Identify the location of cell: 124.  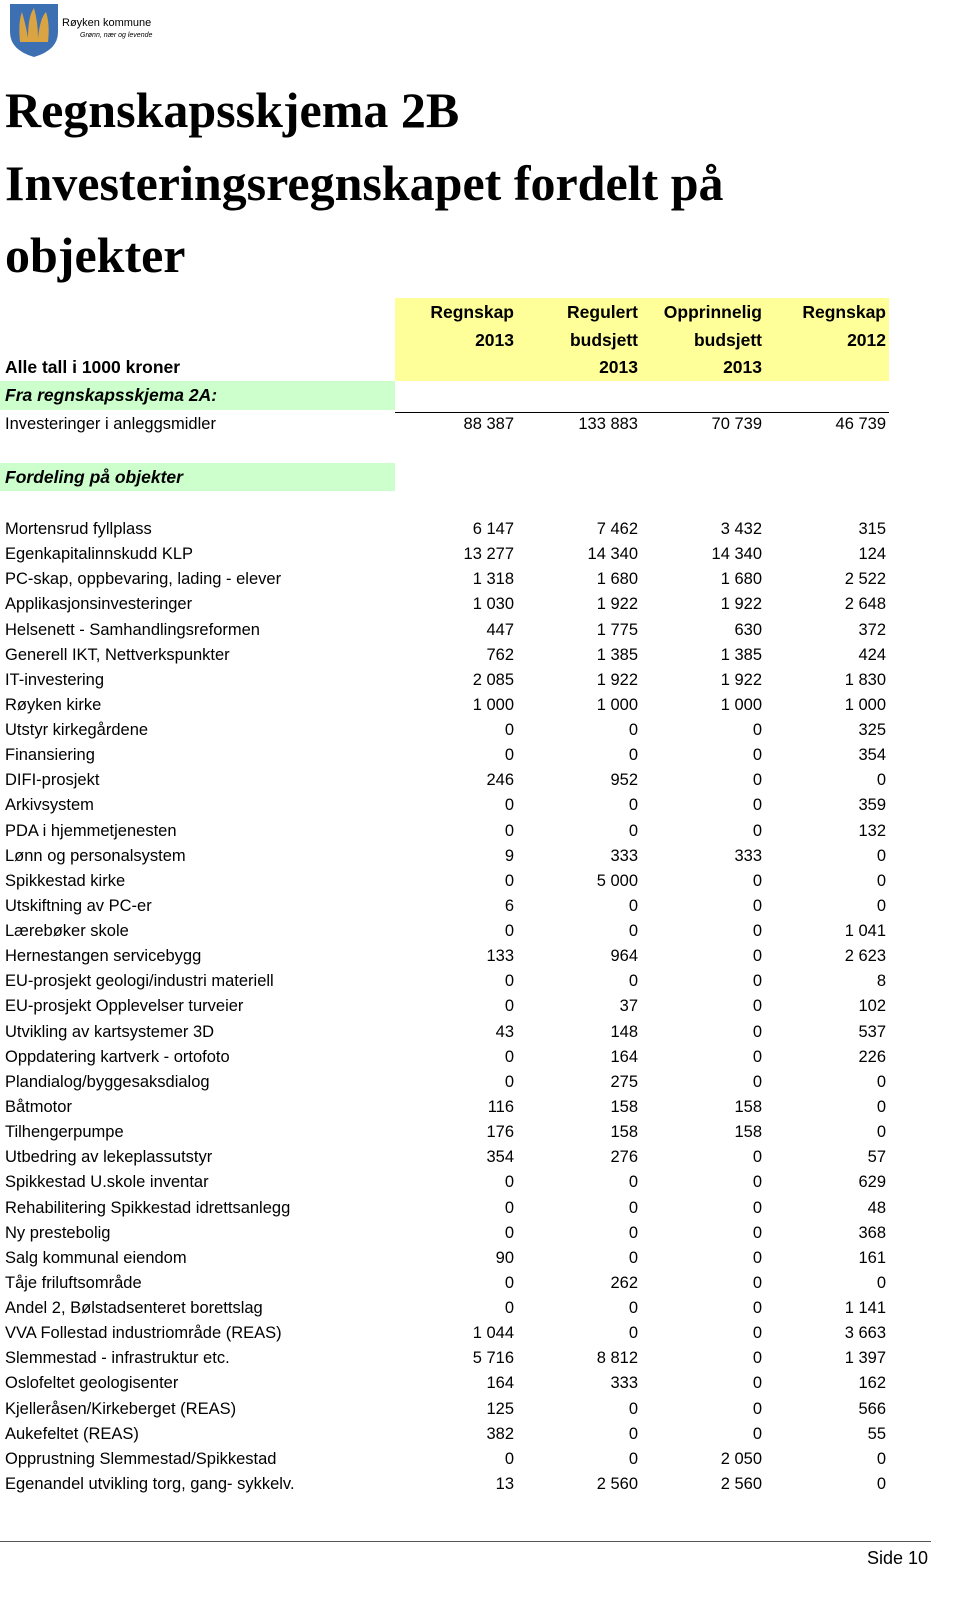
(872, 554).